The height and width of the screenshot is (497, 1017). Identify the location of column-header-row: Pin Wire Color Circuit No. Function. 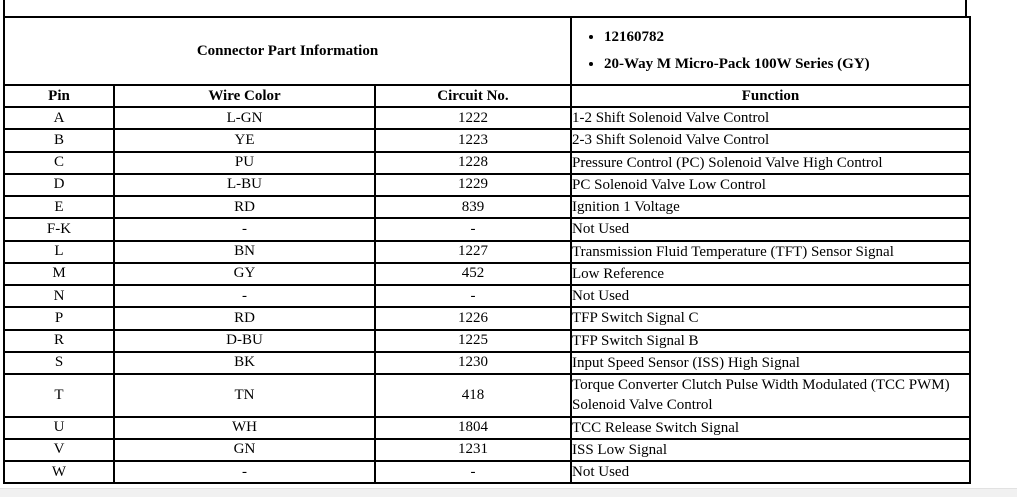
(487, 96).